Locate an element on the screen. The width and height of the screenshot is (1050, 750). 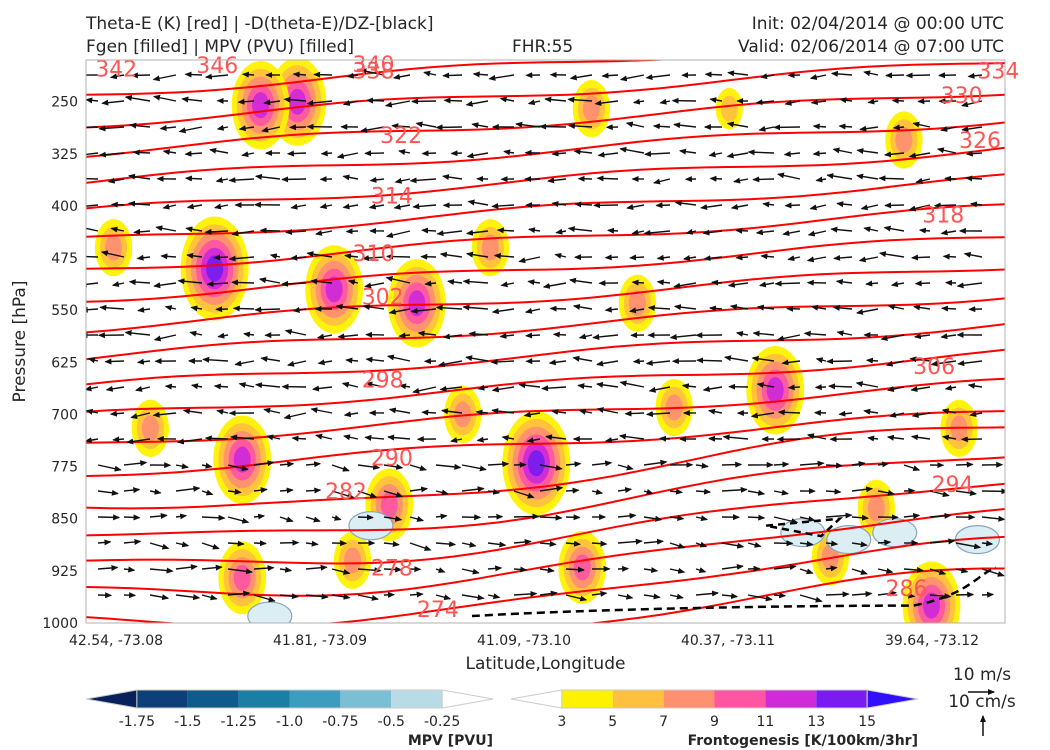
fgen-colorbar-tick-label: 13 is located at coordinates (816, 722).